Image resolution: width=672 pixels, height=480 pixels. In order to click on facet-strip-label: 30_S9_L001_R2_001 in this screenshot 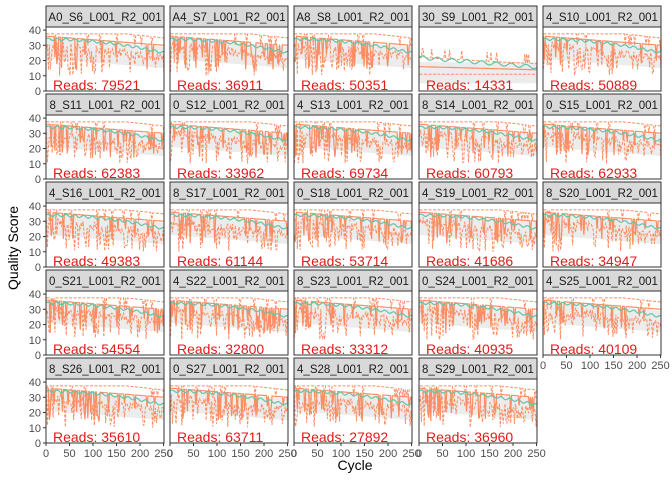, I will do `click(478, 18)`.